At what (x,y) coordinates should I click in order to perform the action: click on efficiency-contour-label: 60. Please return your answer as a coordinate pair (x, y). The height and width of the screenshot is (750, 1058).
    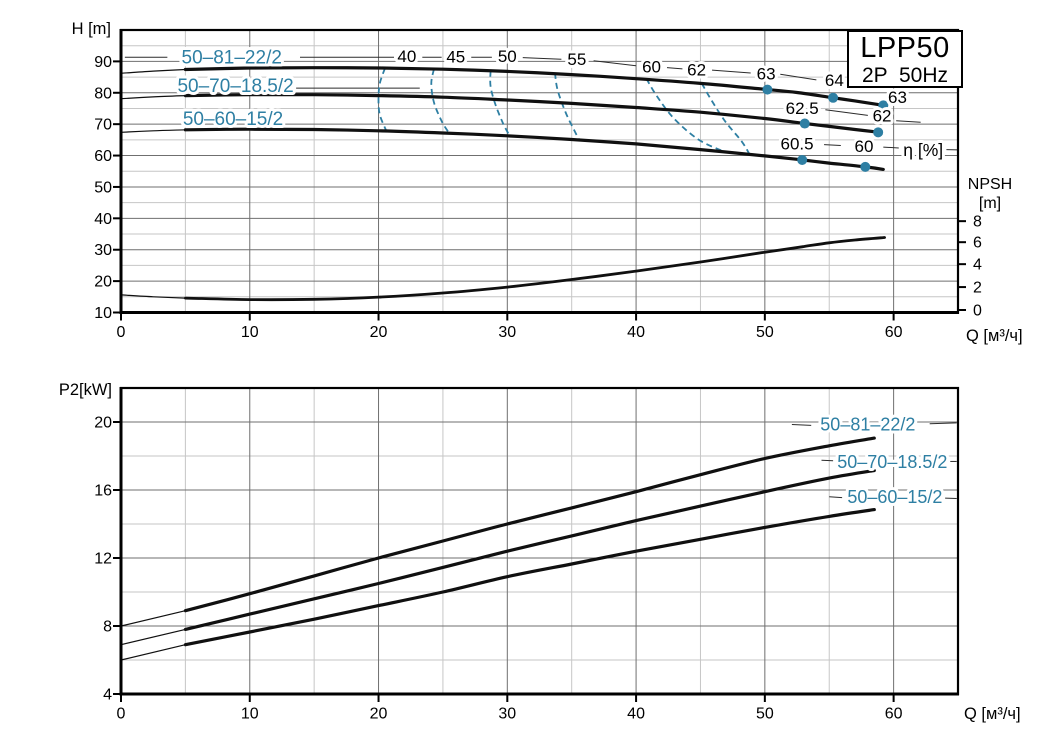
    Looking at the image, I should click on (651, 66).